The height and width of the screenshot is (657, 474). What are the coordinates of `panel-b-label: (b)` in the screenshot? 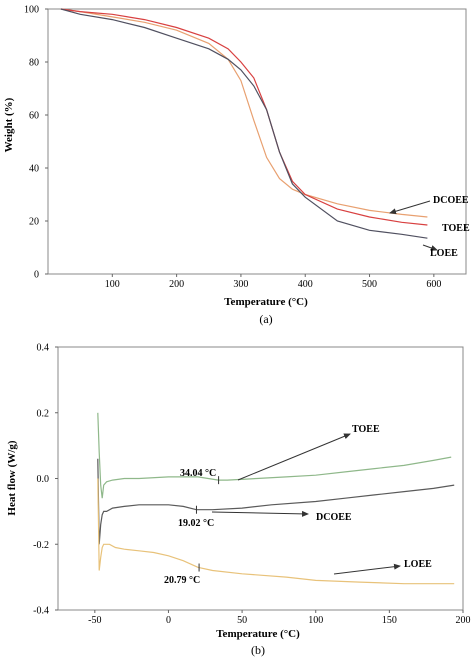 It's located at (258, 650).